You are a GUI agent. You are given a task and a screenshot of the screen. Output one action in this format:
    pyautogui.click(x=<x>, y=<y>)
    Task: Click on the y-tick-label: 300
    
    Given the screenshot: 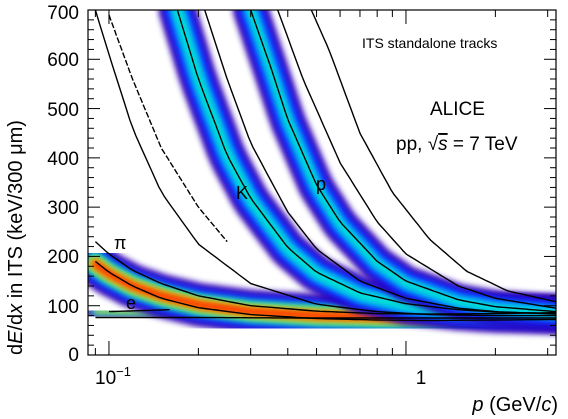 What is the action you would take?
    pyautogui.click(x=63, y=208)
    